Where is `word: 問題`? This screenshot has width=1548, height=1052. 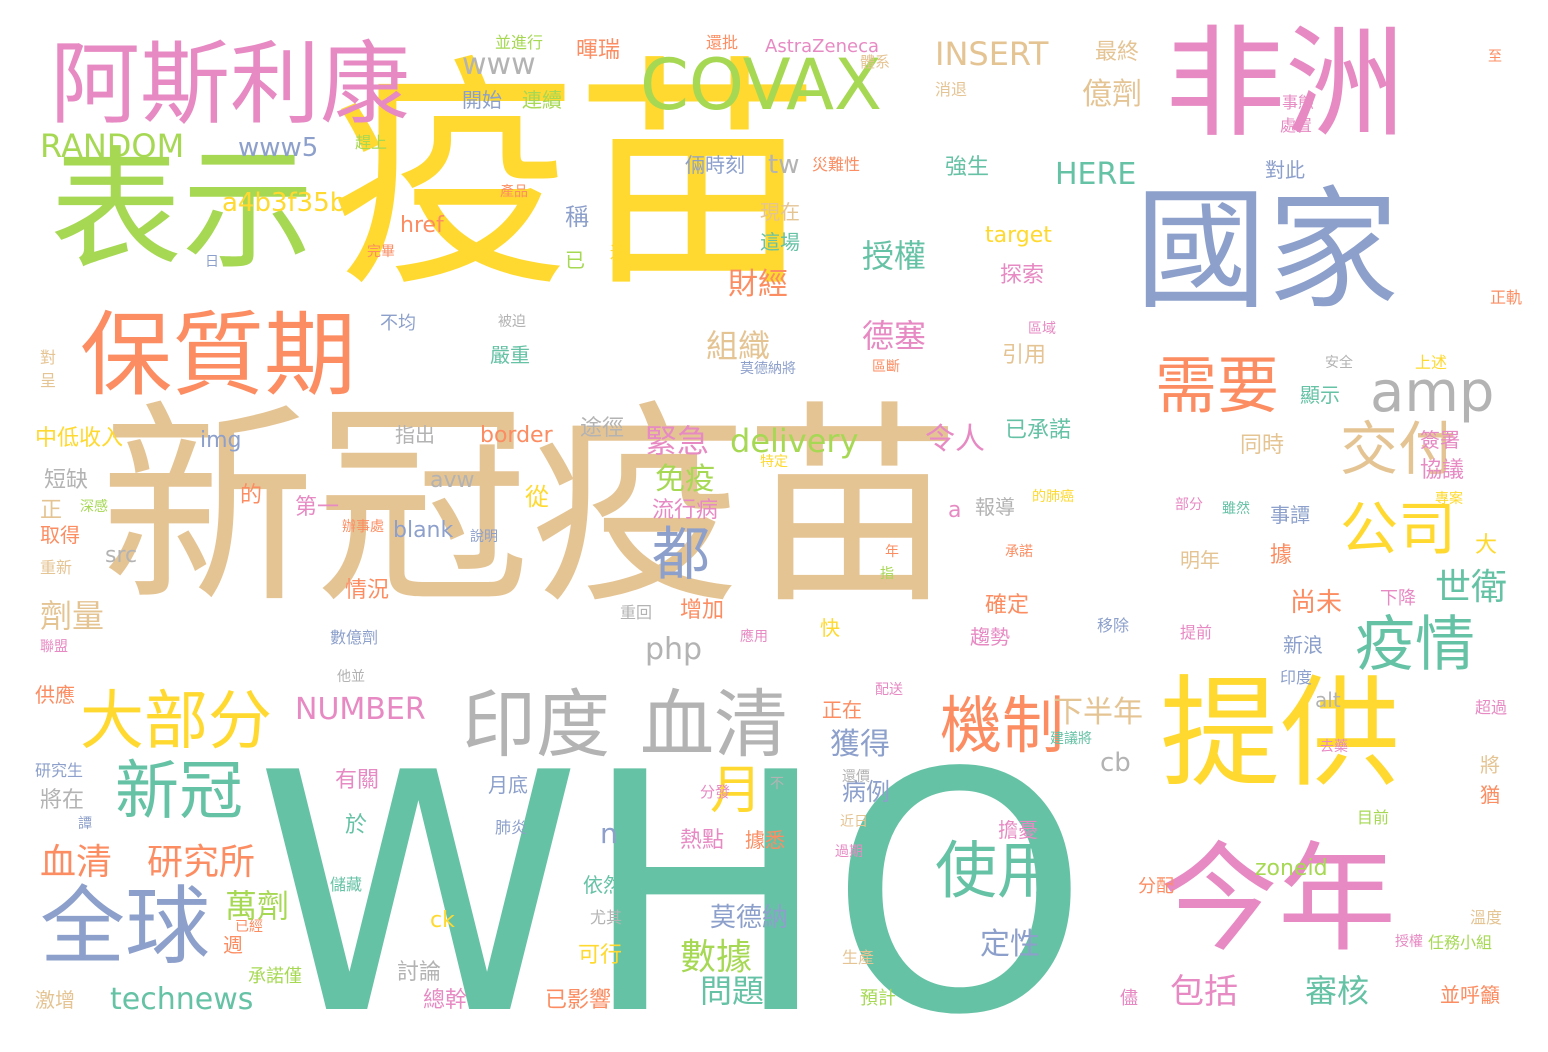
word: 問題 is located at coordinates (732, 991).